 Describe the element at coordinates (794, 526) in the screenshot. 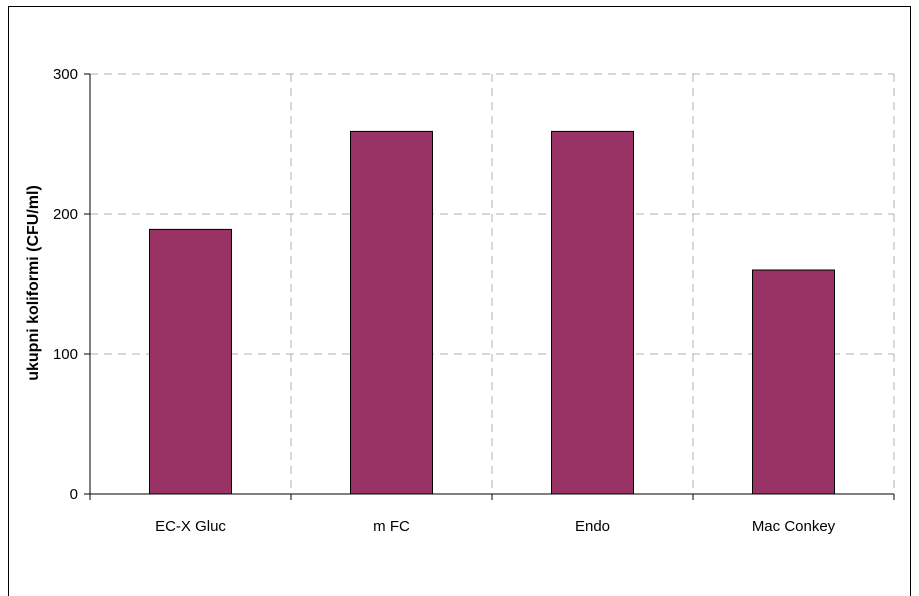

I see `x-tick-label: Mac Conkey` at that location.